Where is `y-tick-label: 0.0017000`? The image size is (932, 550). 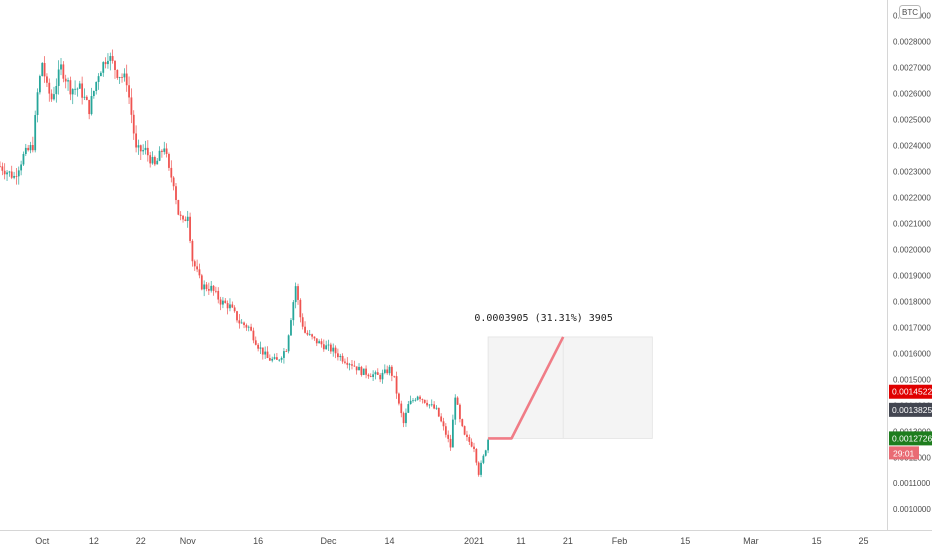
y-tick-label: 0.0017000 is located at coordinates (912, 327).